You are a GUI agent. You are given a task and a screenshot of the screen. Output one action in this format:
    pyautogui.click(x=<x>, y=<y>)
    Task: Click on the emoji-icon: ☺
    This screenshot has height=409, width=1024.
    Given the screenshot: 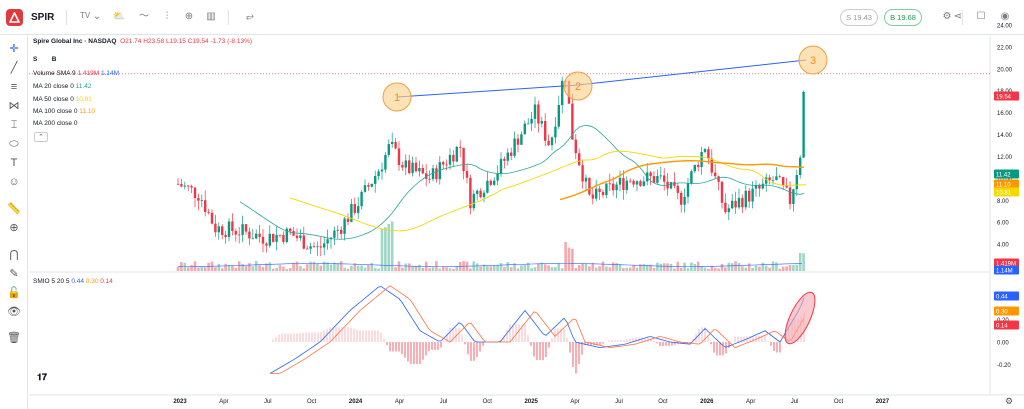 What is the action you would take?
    pyautogui.click(x=14, y=182)
    